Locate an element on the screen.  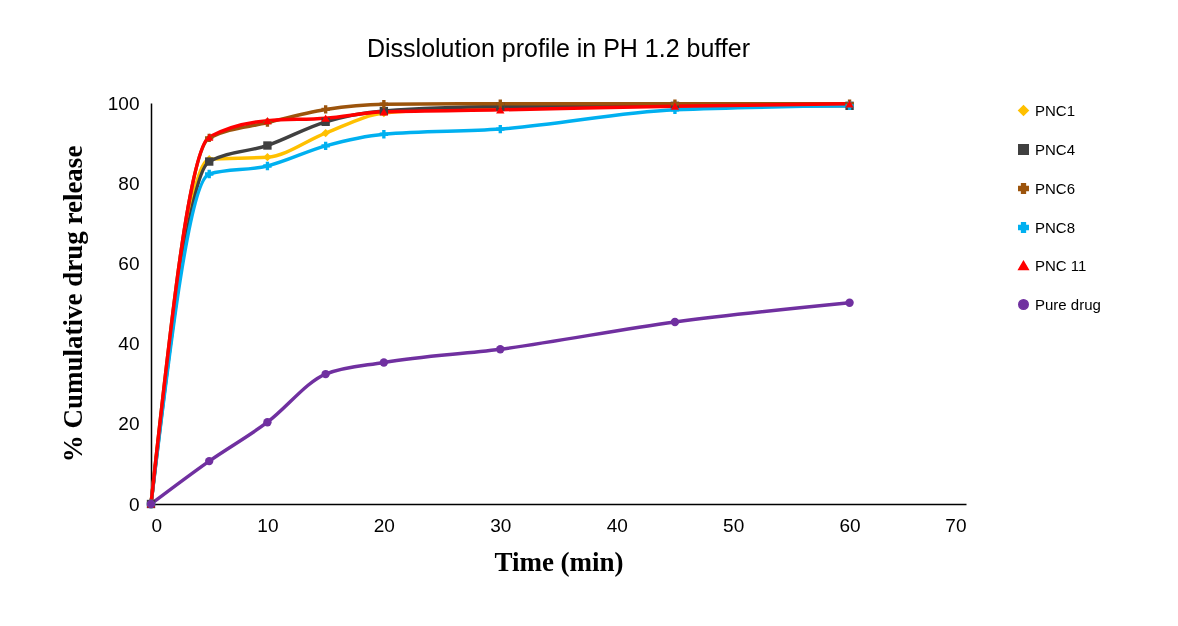
y-tick-label: 40 is located at coordinates (129, 344).